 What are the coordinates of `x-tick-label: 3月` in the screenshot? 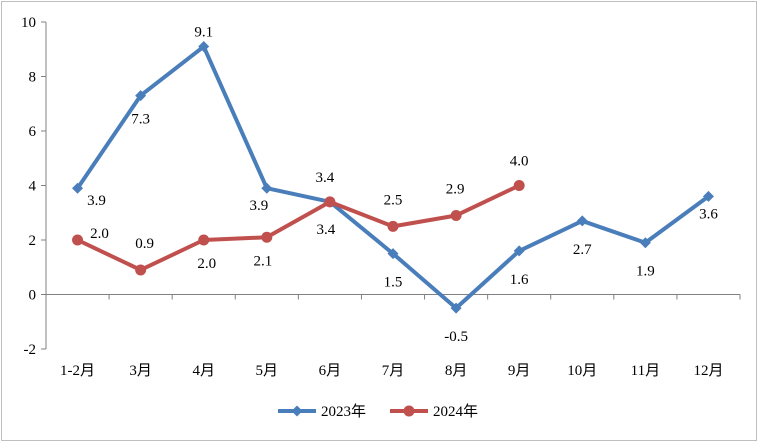 It's located at (140, 371).